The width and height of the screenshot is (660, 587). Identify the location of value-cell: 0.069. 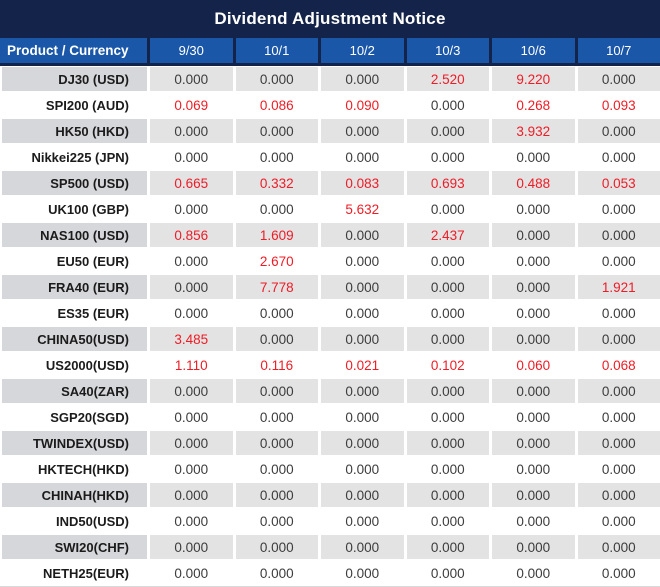
(191, 105).